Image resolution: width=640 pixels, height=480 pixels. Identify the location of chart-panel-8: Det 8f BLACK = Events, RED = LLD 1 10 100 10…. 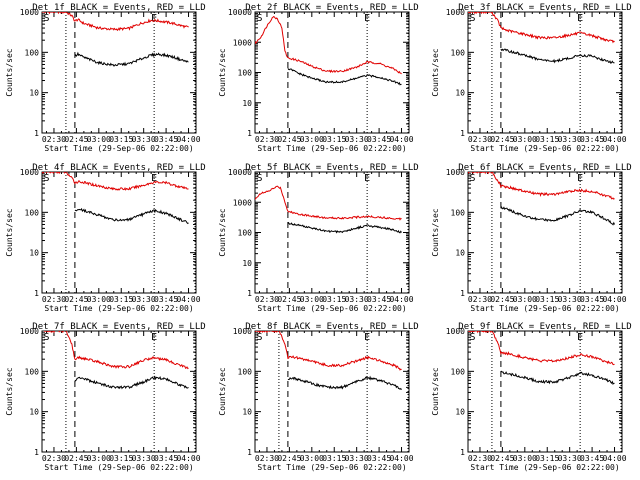
(318, 397).